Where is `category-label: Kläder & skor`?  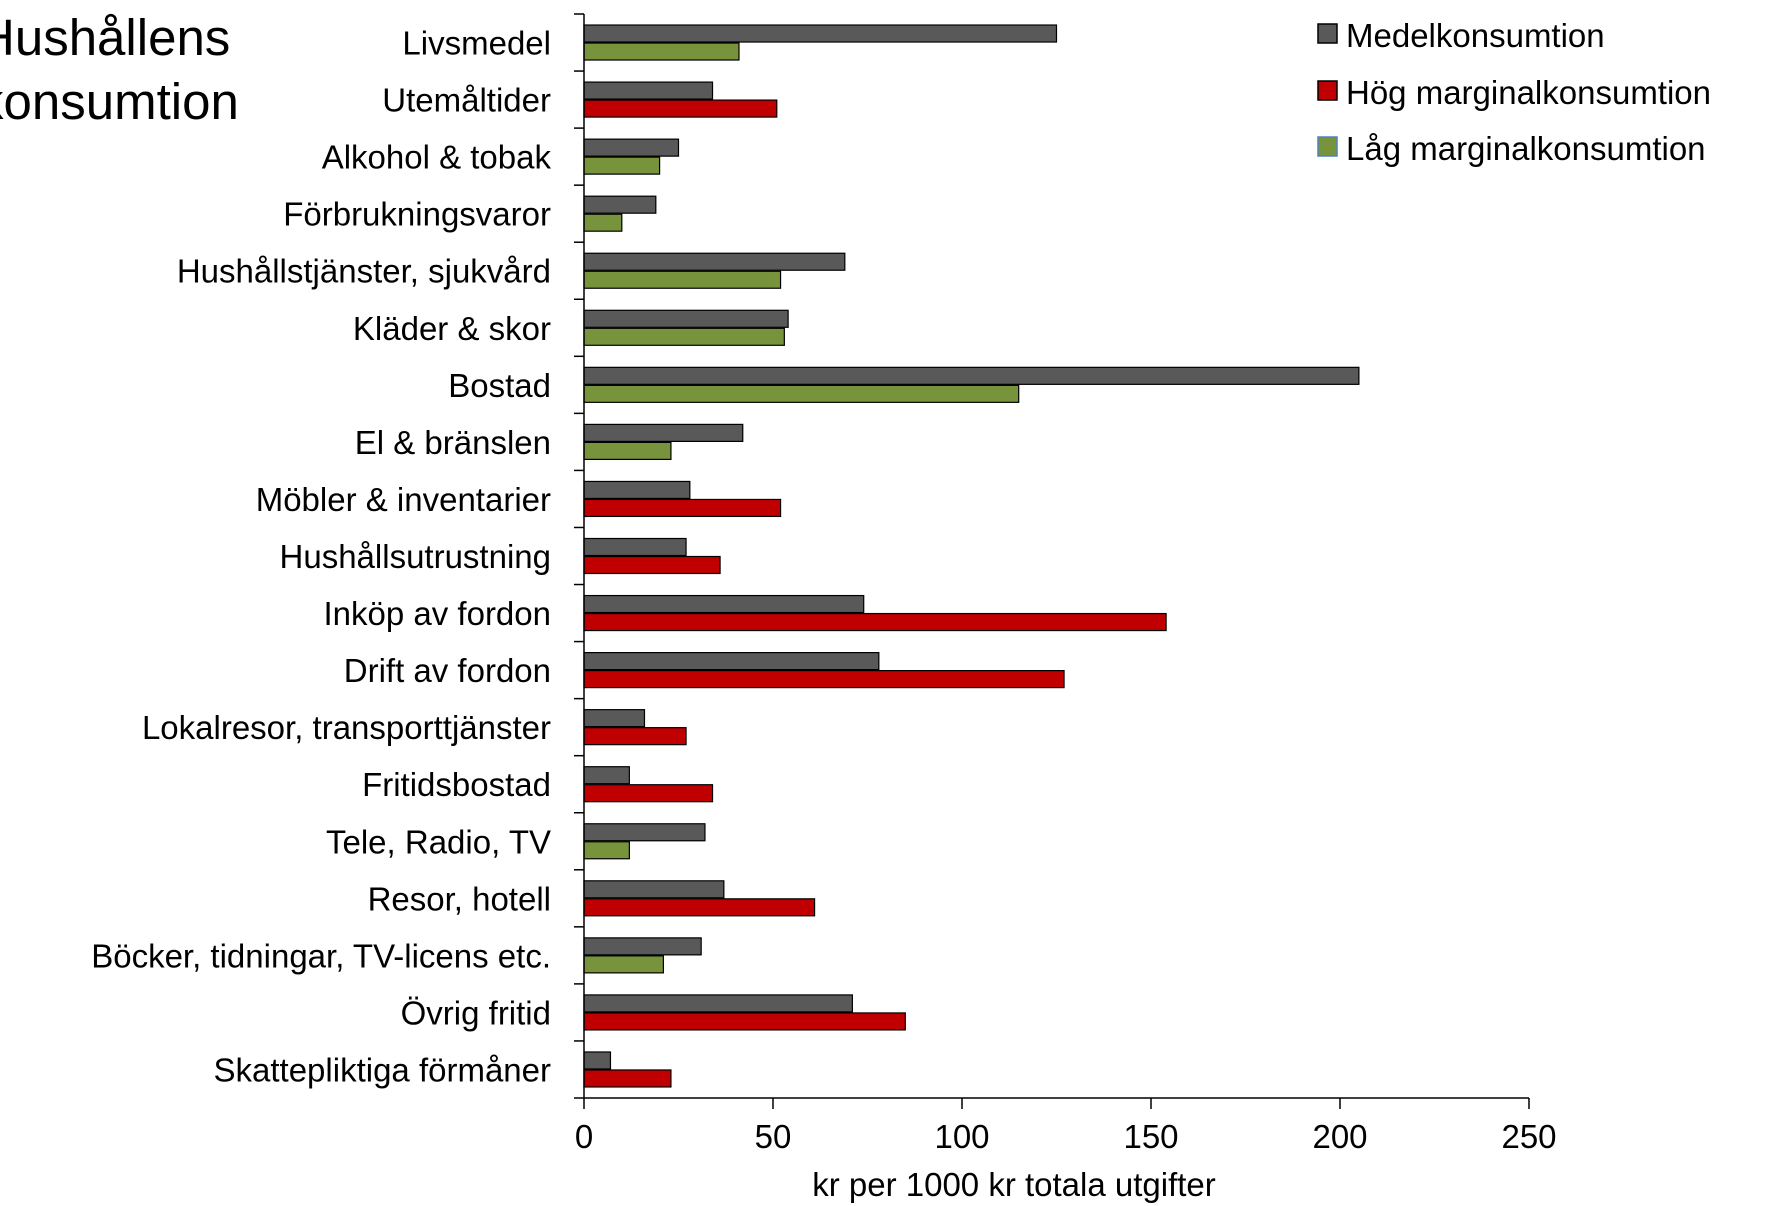
category-label: Kläder & skor is located at coordinates (452, 328).